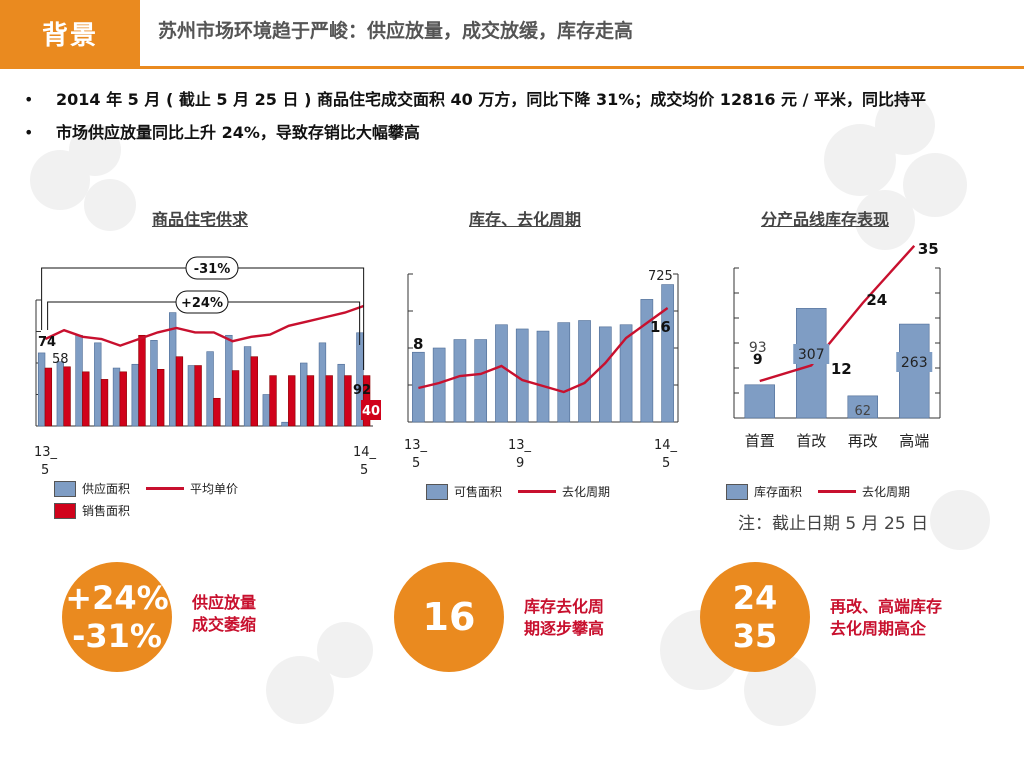 The height and width of the screenshot is (768, 1024). What do you see at coordinates (214, 489) in the screenshot?
I see `legend-label: 平均单价` at bounding box center [214, 489].